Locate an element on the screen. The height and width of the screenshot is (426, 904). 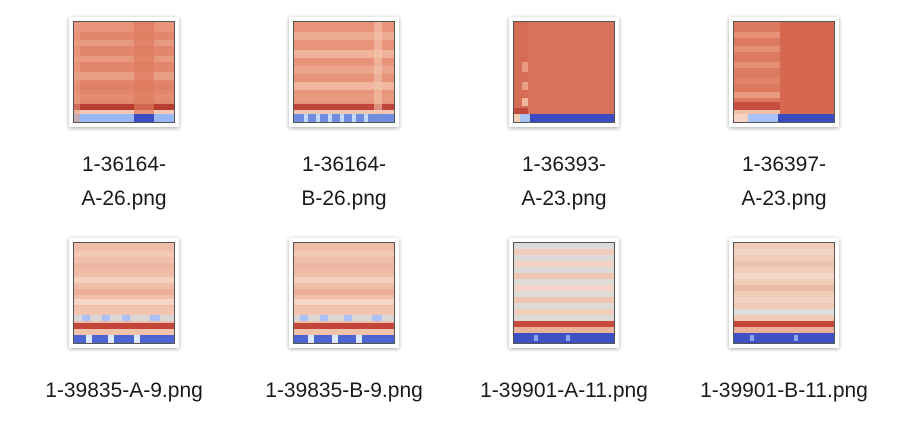
file-name: 1-39835-A-9.png is located at coordinates (124, 390).